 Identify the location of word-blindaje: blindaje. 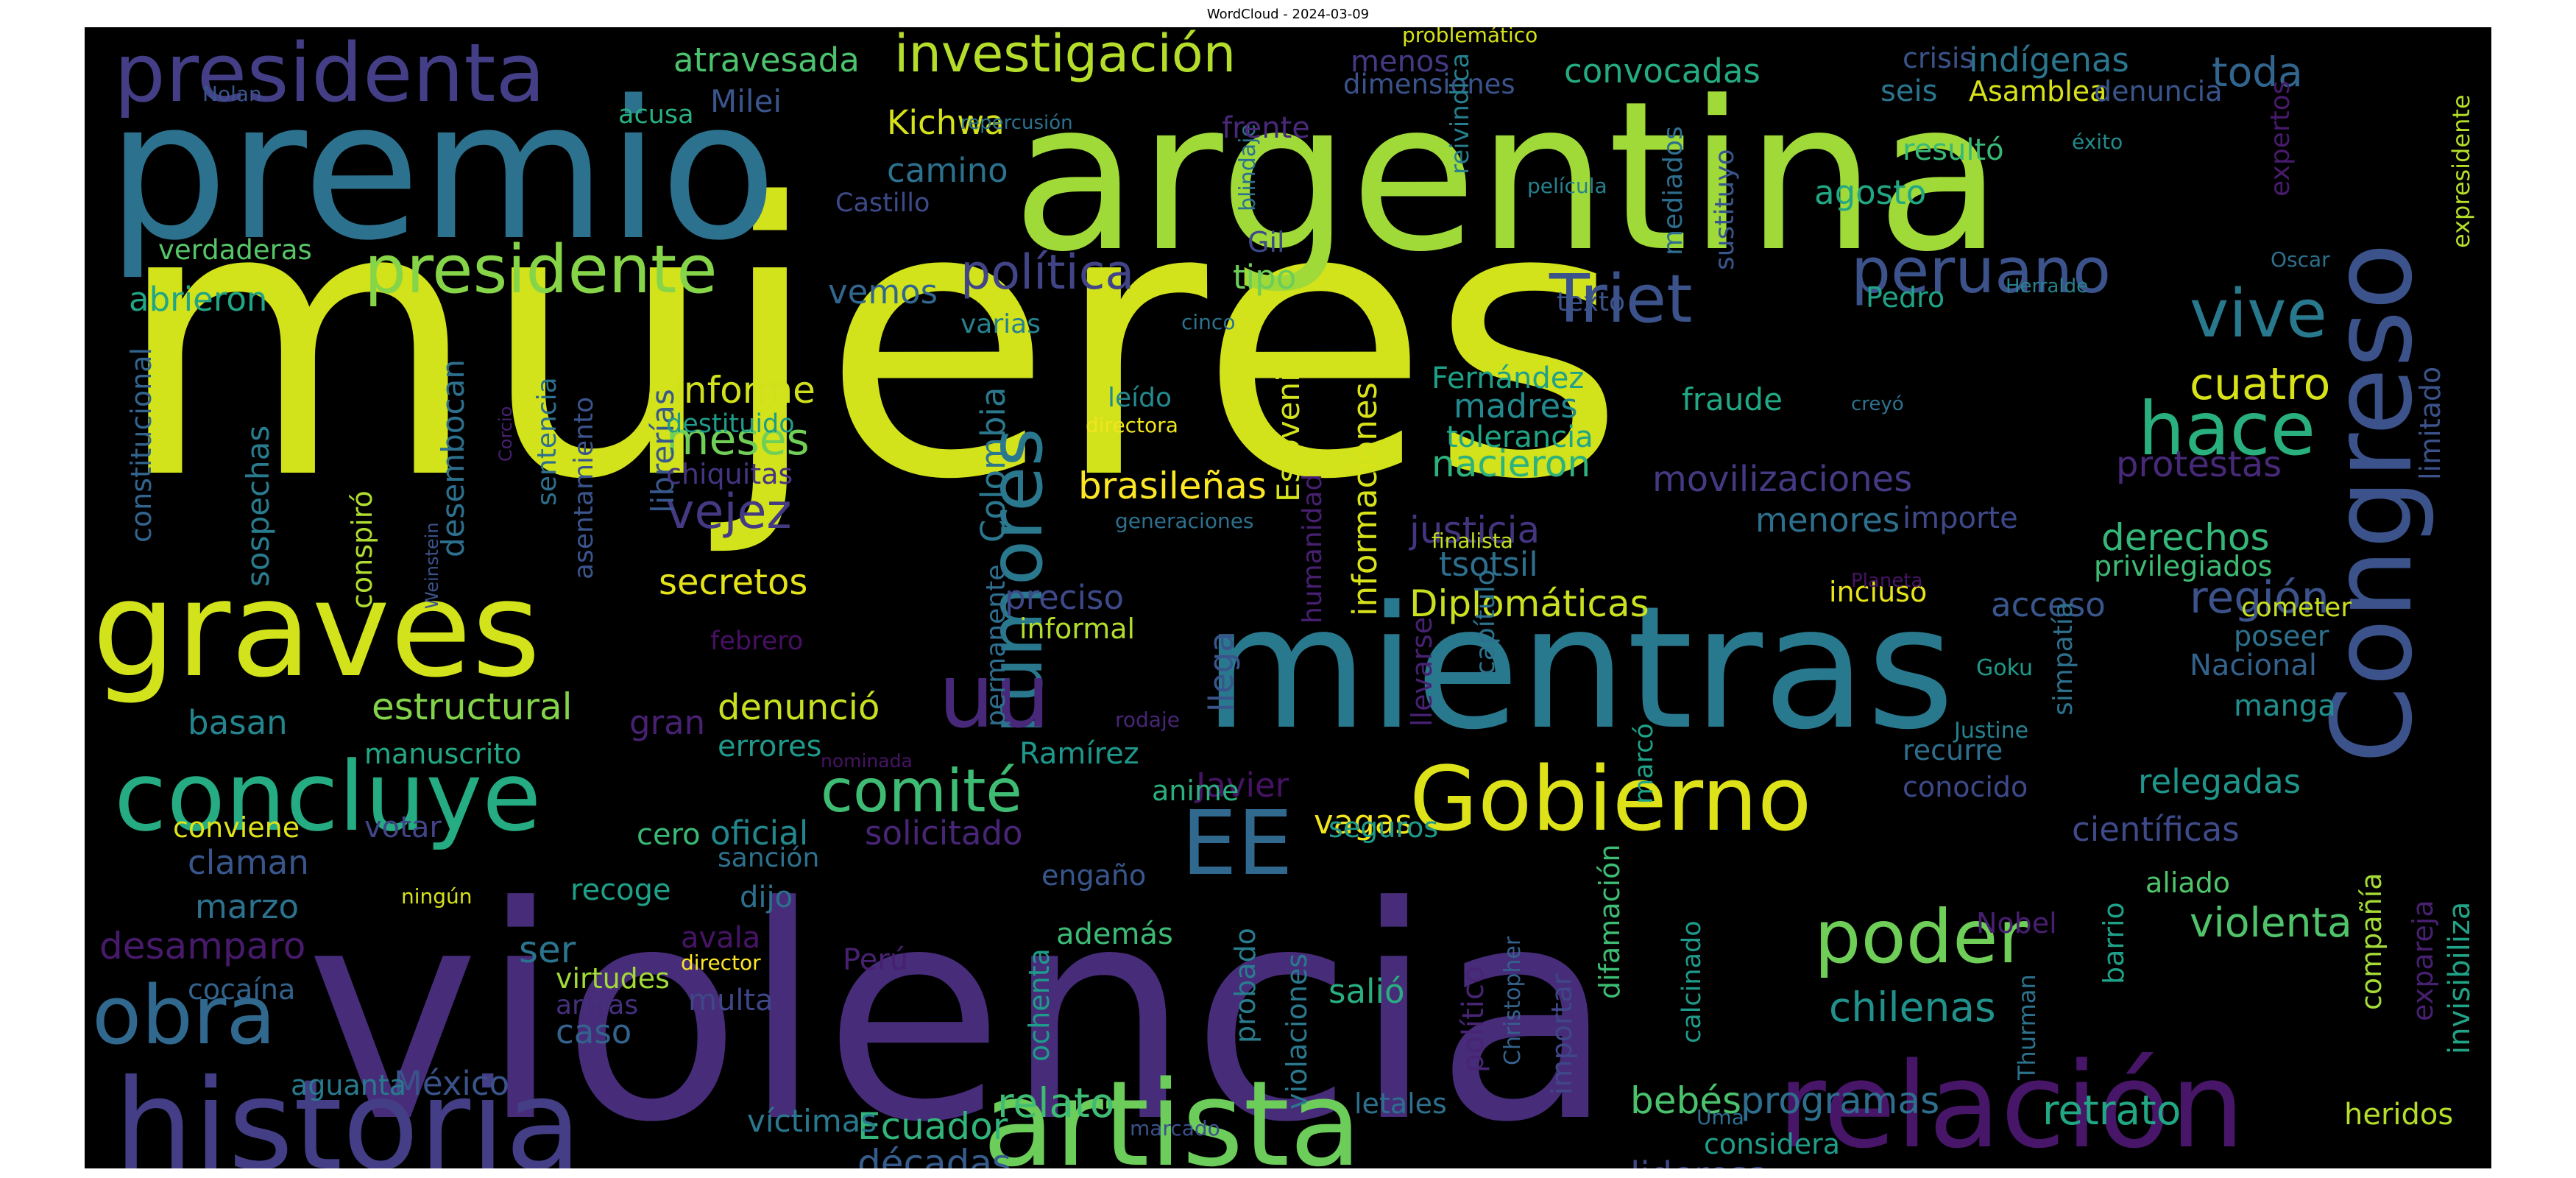
(1248, 167).